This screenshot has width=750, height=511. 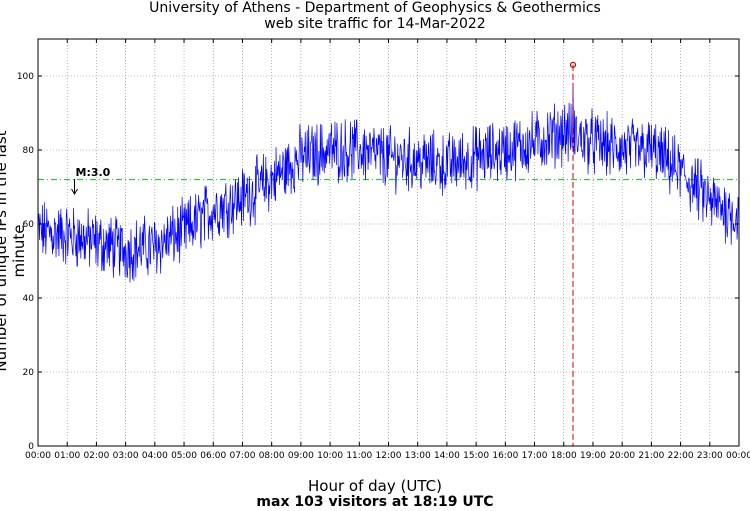 I want to click on x-tick-label: 19:00, so click(x=593, y=456).